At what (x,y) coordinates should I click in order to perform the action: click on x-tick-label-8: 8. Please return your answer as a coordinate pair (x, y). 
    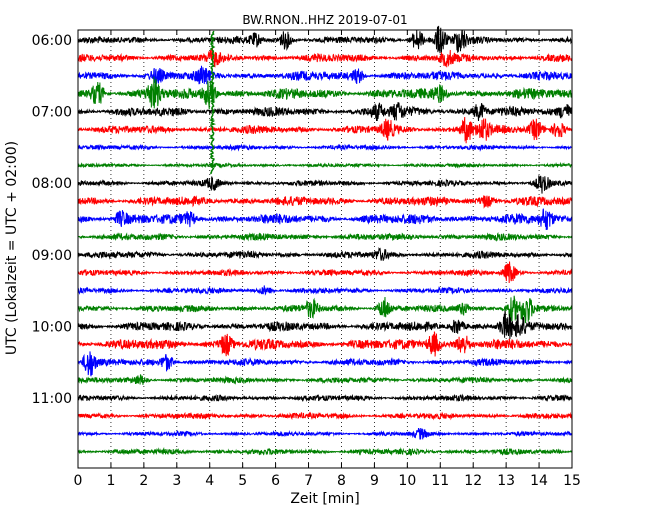
    Looking at the image, I should click on (341, 481).